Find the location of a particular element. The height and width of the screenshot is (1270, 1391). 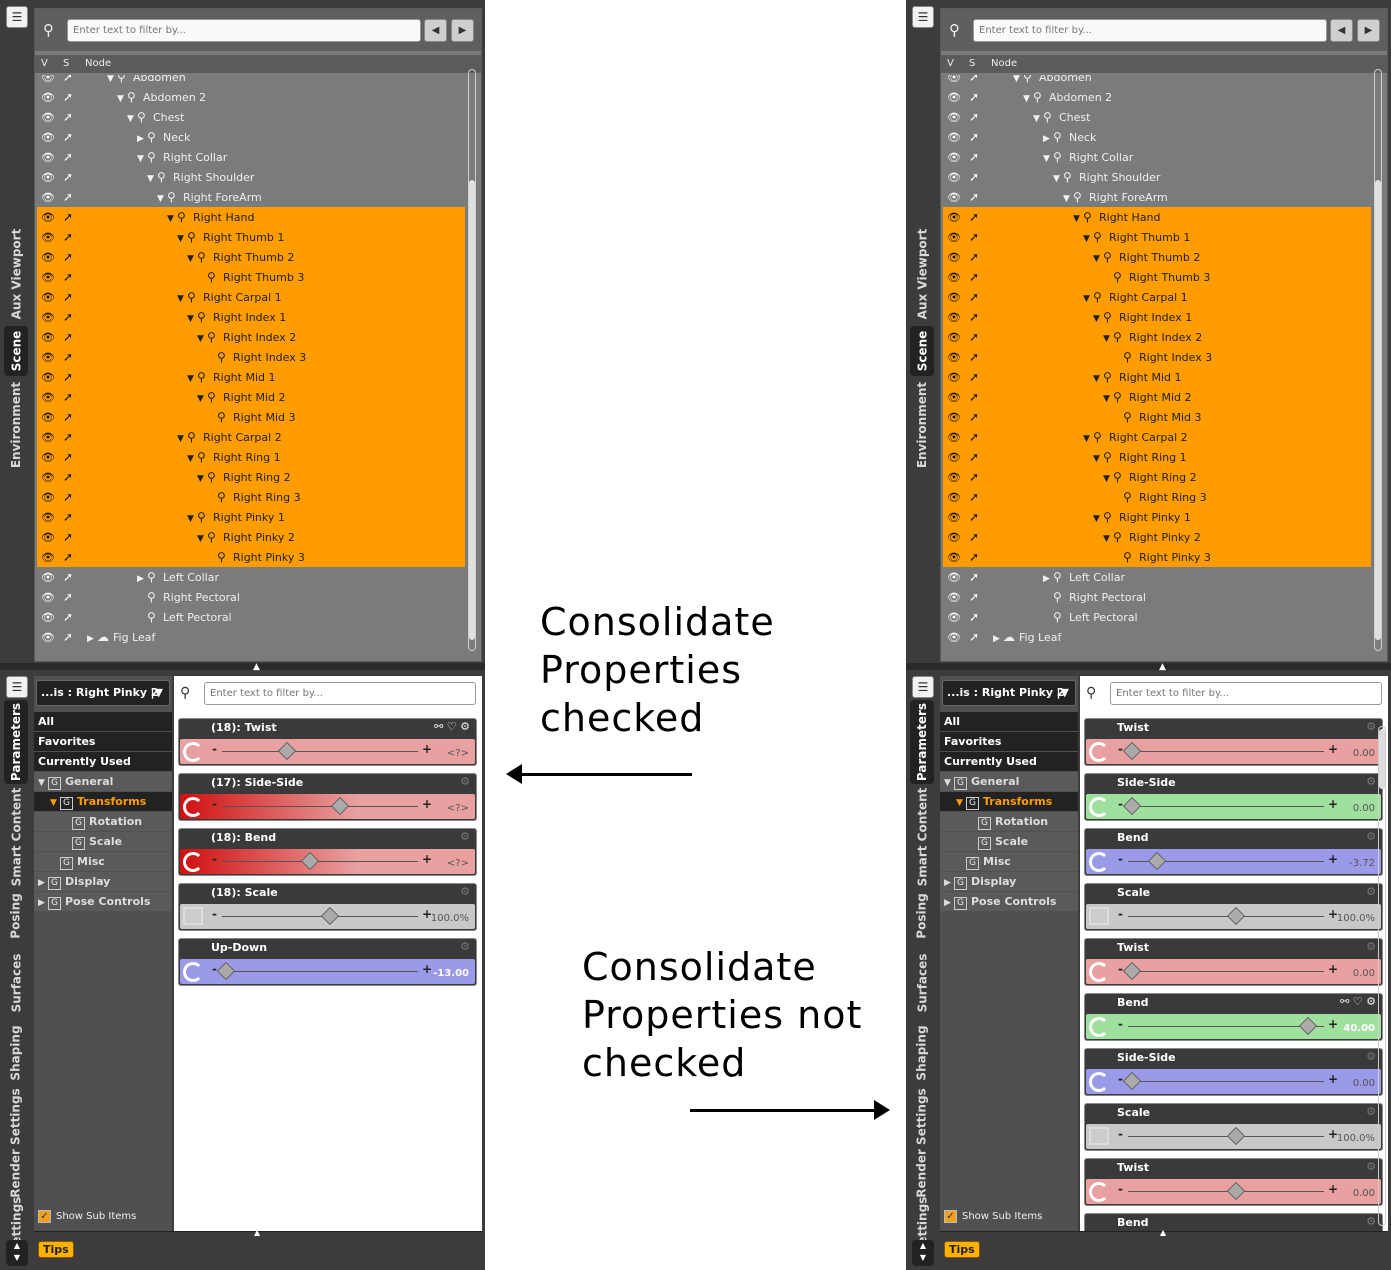

category-misc: G Misc is located at coordinates (1009, 861).